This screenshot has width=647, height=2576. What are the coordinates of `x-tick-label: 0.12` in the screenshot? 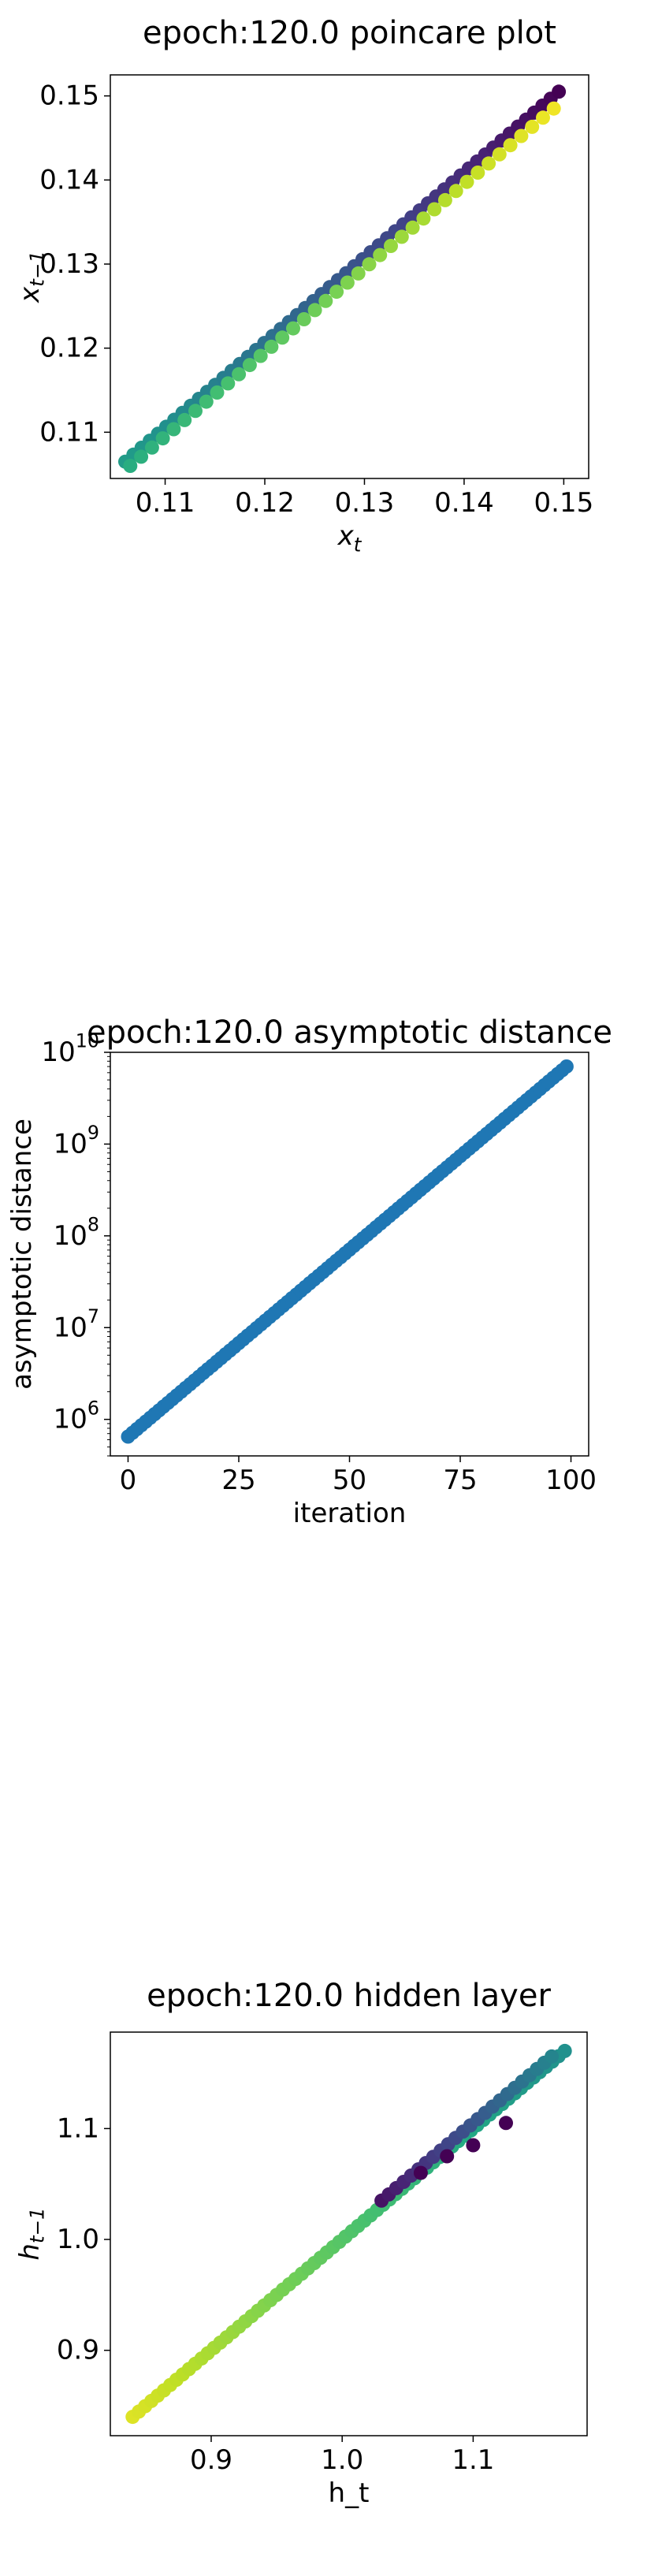 It's located at (265, 503).